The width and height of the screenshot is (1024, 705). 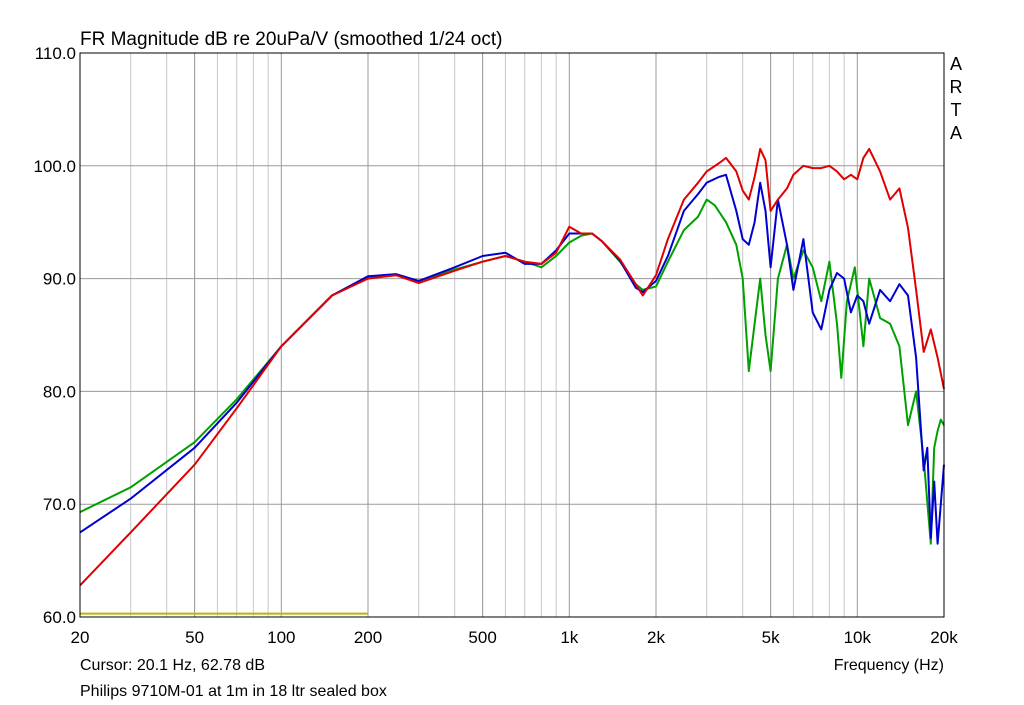 What do you see at coordinates (80, 637) in the screenshot?
I see `x-tick-label: 20` at bounding box center [80, 637].